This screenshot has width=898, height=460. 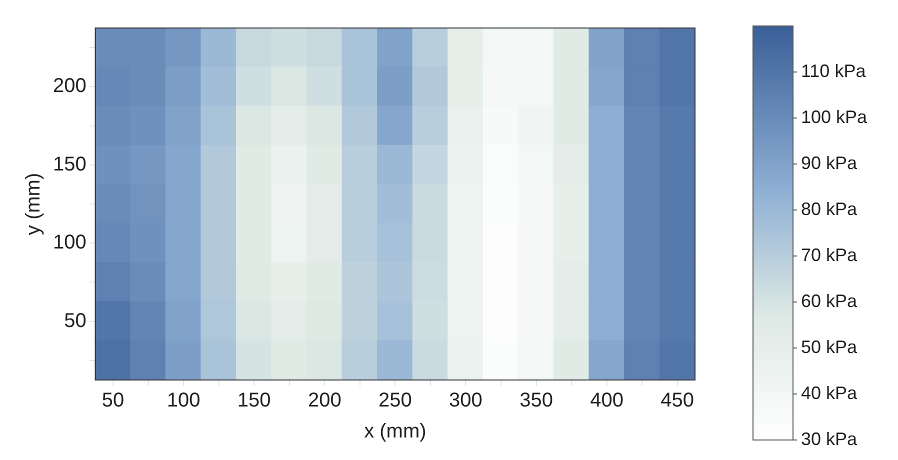 What do you see at coordinates (829, 208) in the screenshot?
I see `color-bar-label: 80 kPa` at bounding box center [829, 208].